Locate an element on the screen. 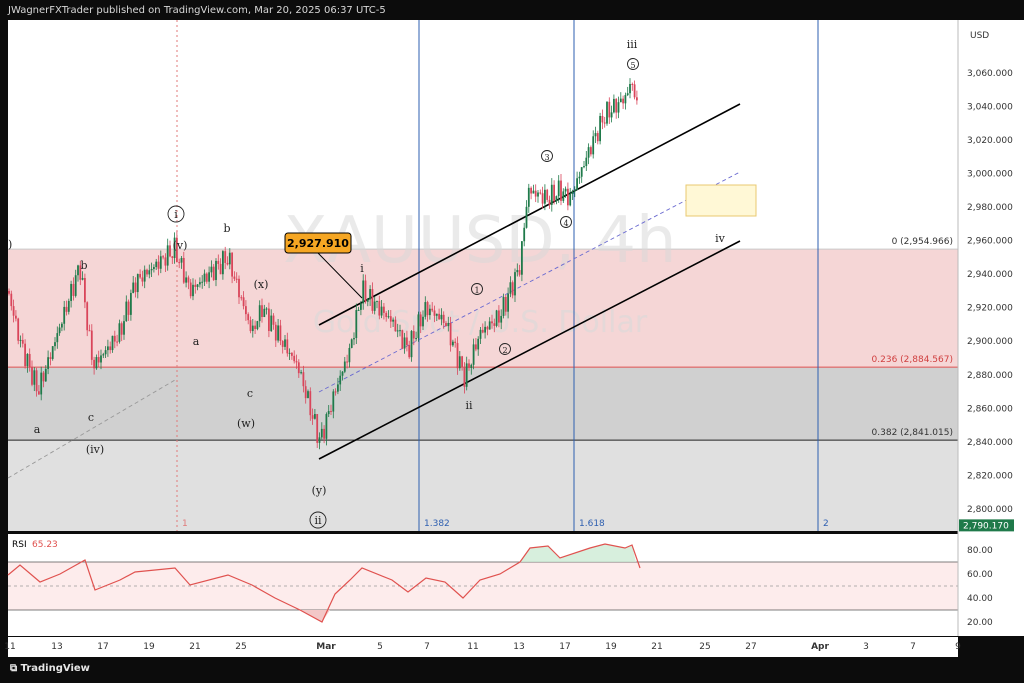 Image resolution: width=1024 pixels, height=683 pixels. wave-label: 4 is located at coordinates (565, 223).